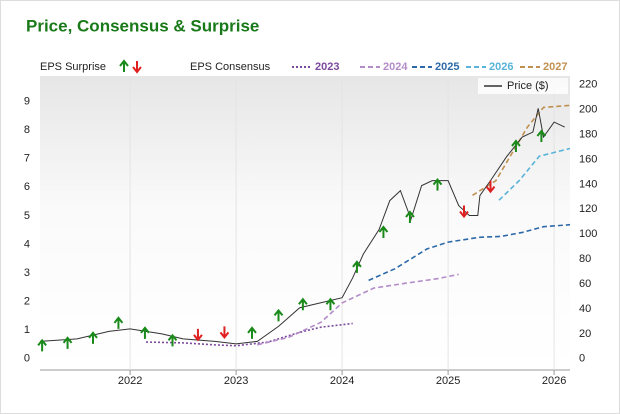 The image size is (620, 414). Describe the element at coordinates (27, 102) in the screenshot. I see `y-tick-label: 9` at that location.